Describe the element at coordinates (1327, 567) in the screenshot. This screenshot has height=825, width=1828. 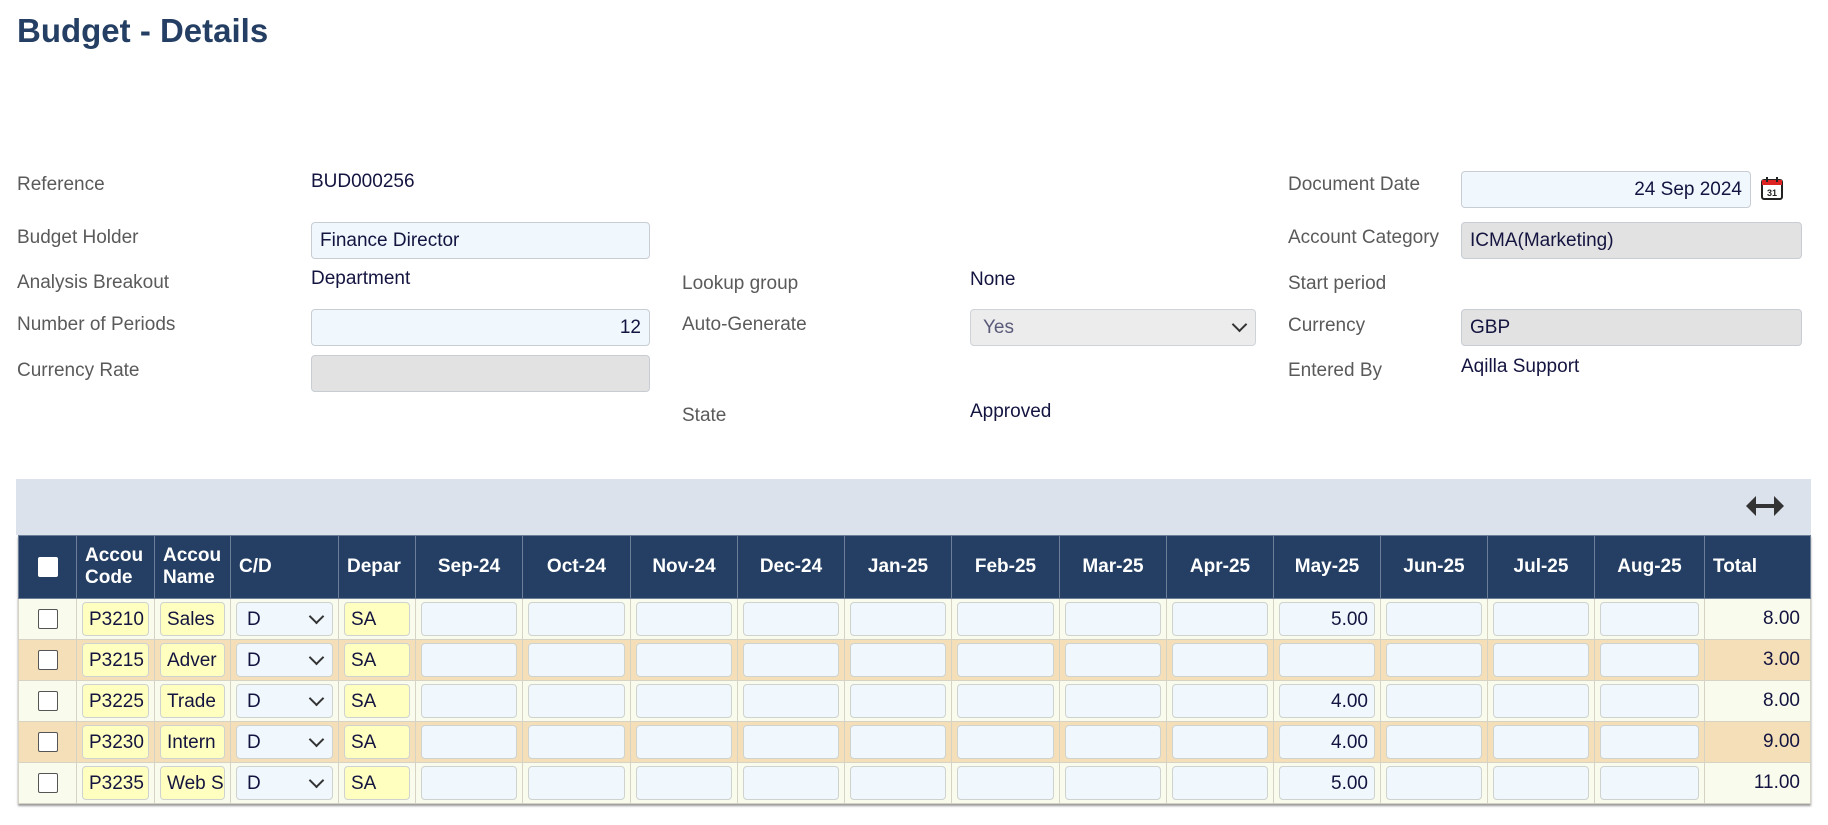
I see `column-header: May-25` at that location.